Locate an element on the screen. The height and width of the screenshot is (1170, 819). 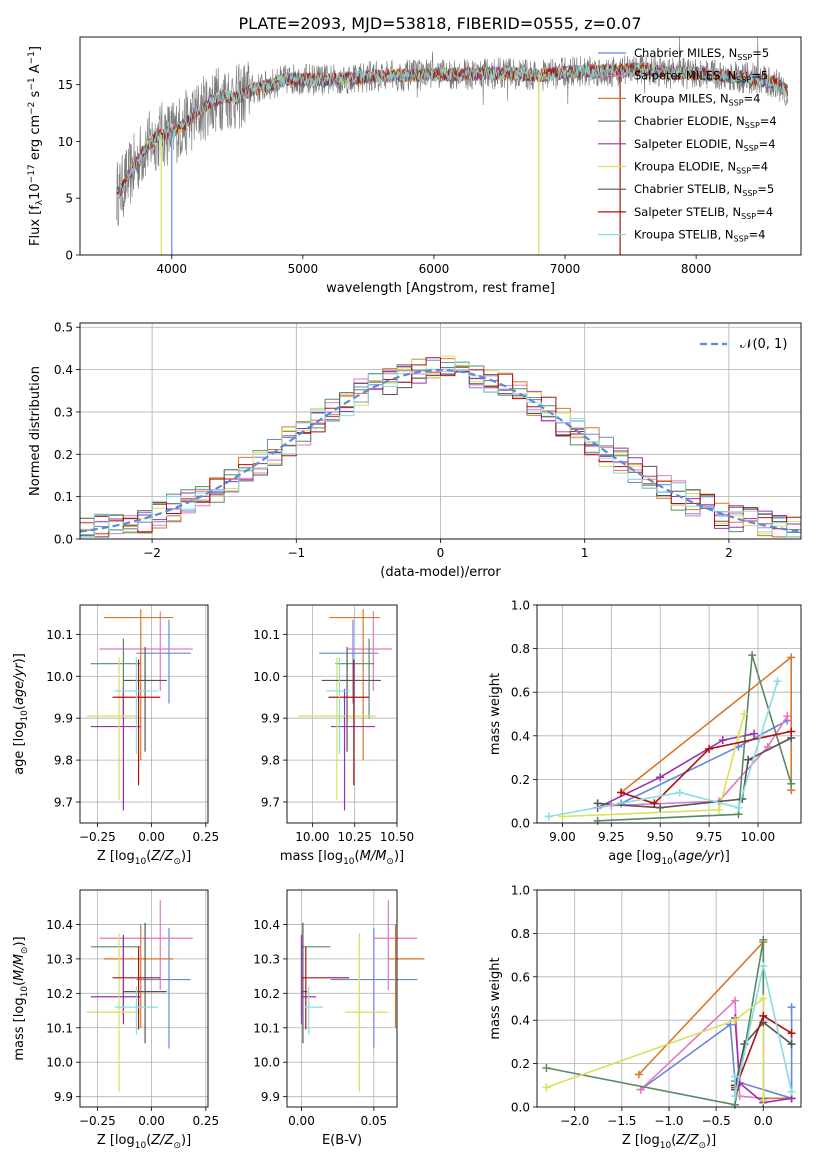
x-tick-label: 9.00 is located at coordinates (562, 837).